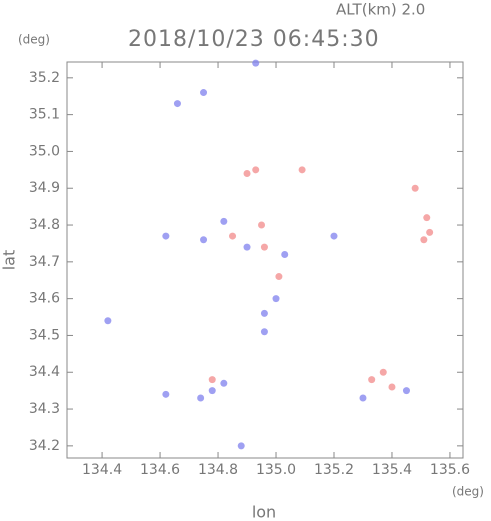 The height and width of the screenshot is (521, 491). I want to click on y-tick-label: 34.8, so click(44, 225).